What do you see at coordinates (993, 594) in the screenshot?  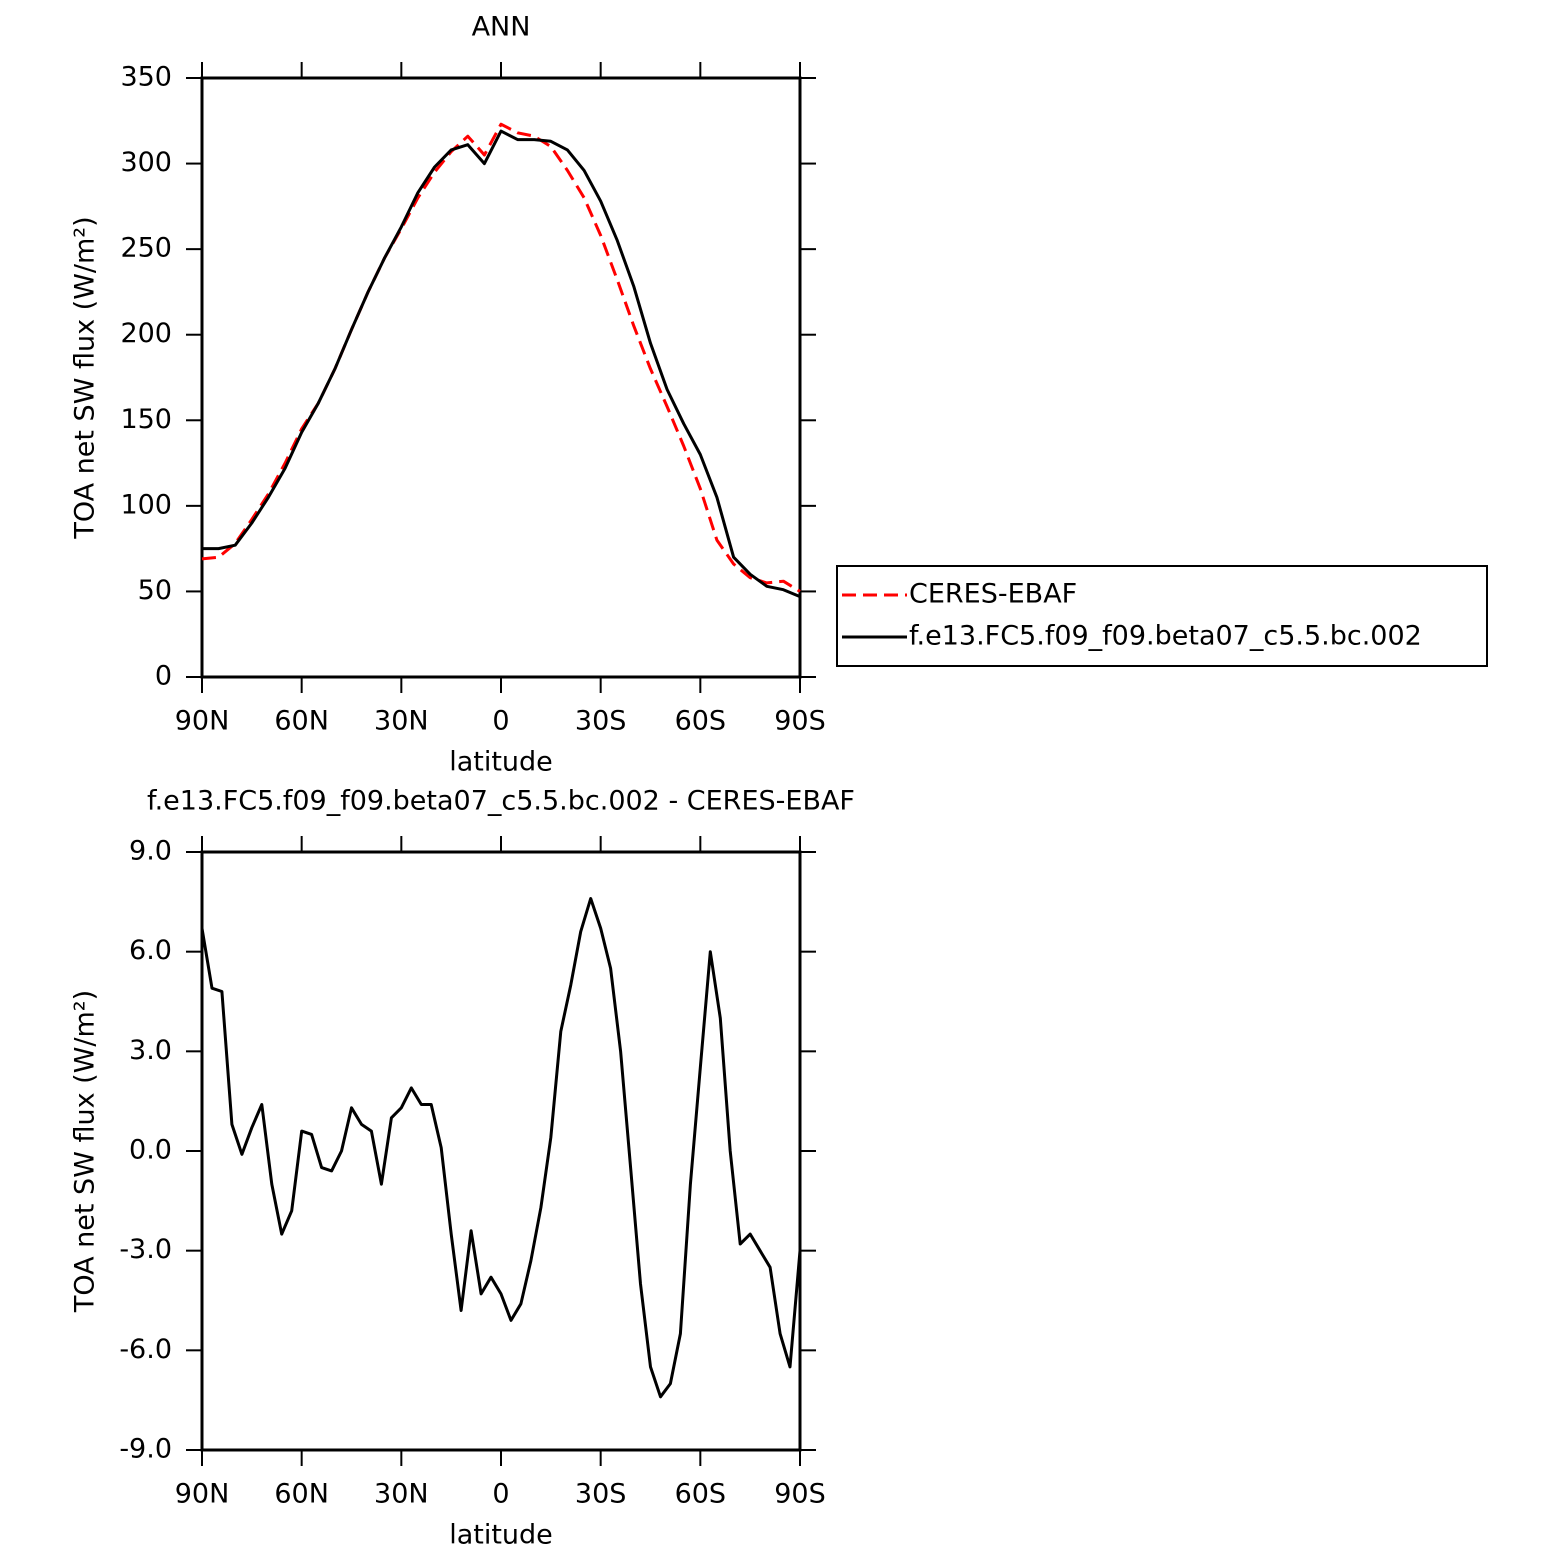 I see `legend-label: CERES-EBAF` at bounding box center [993, 594].